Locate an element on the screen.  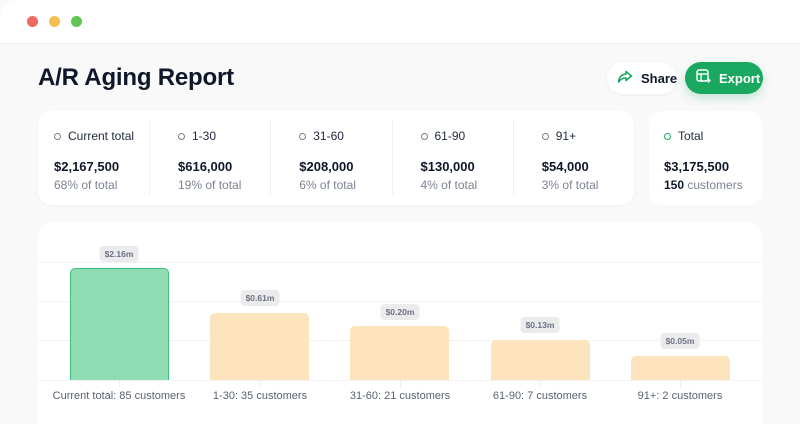
bar-value-label: $0.05m is located at coordinates (680, 341).